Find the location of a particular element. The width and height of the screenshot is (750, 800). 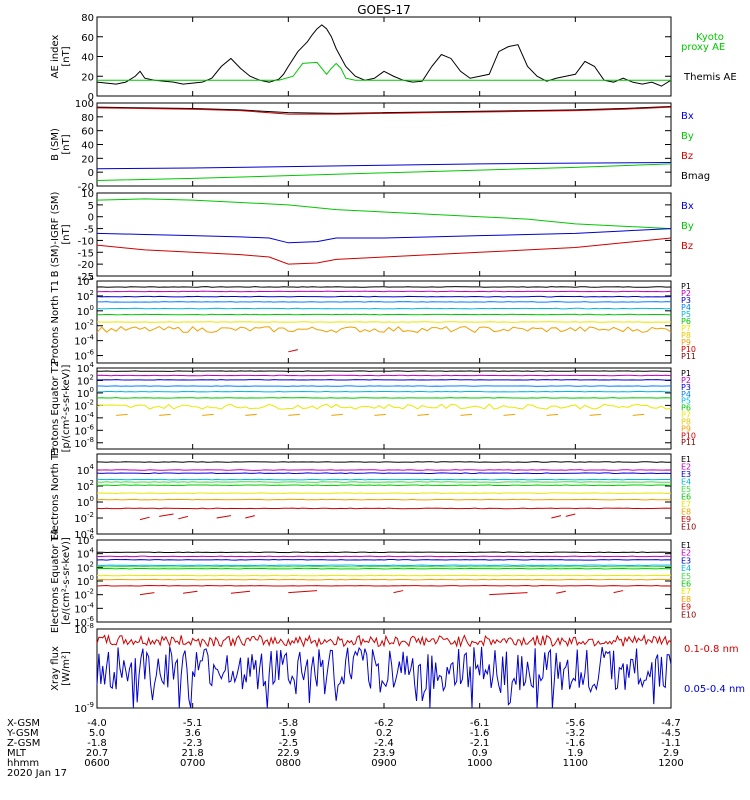

x-axis-value: -4.5 is located at coordinates (671, 733).